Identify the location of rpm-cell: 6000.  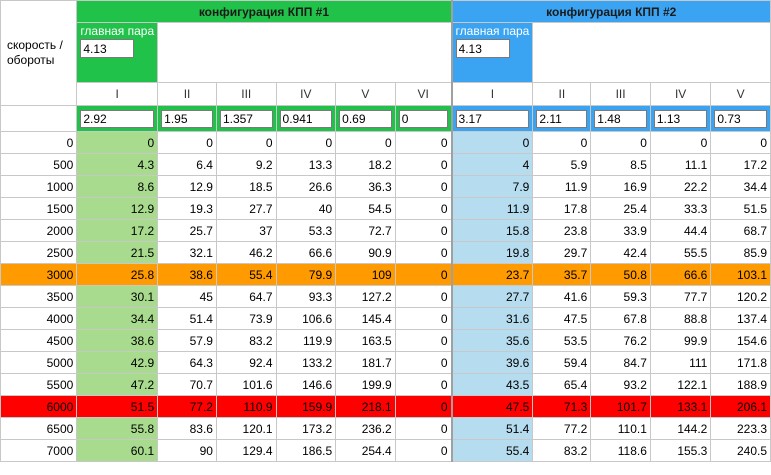
(39, 406).